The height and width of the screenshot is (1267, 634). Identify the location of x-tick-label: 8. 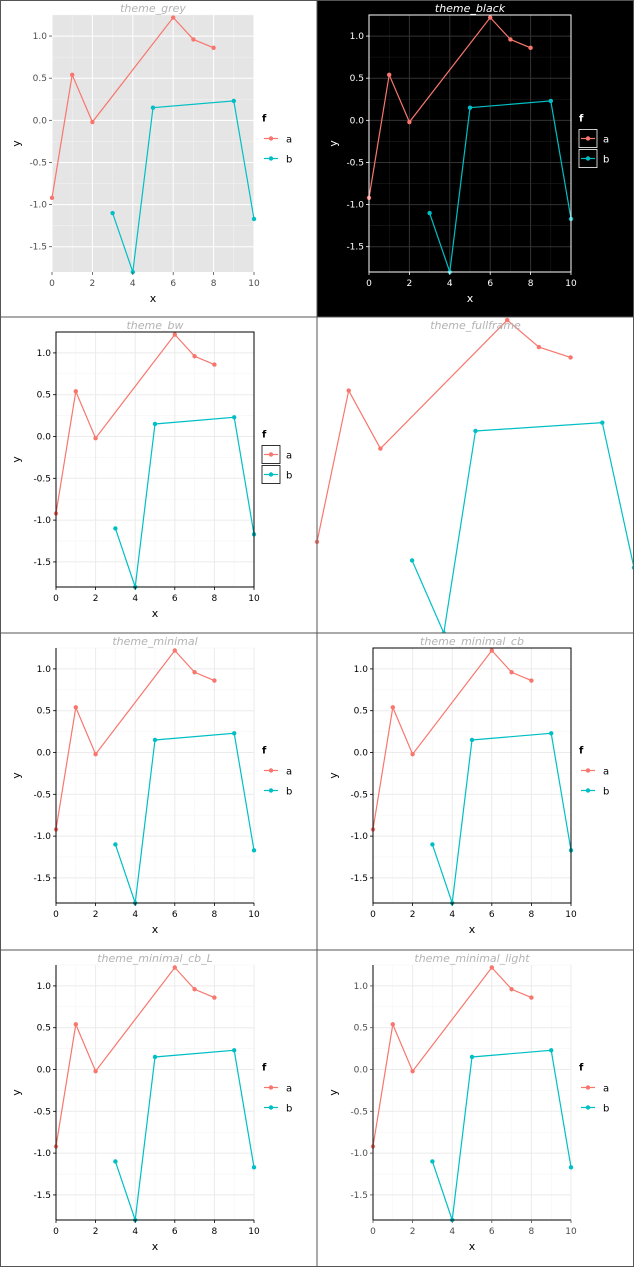
(215, 915).